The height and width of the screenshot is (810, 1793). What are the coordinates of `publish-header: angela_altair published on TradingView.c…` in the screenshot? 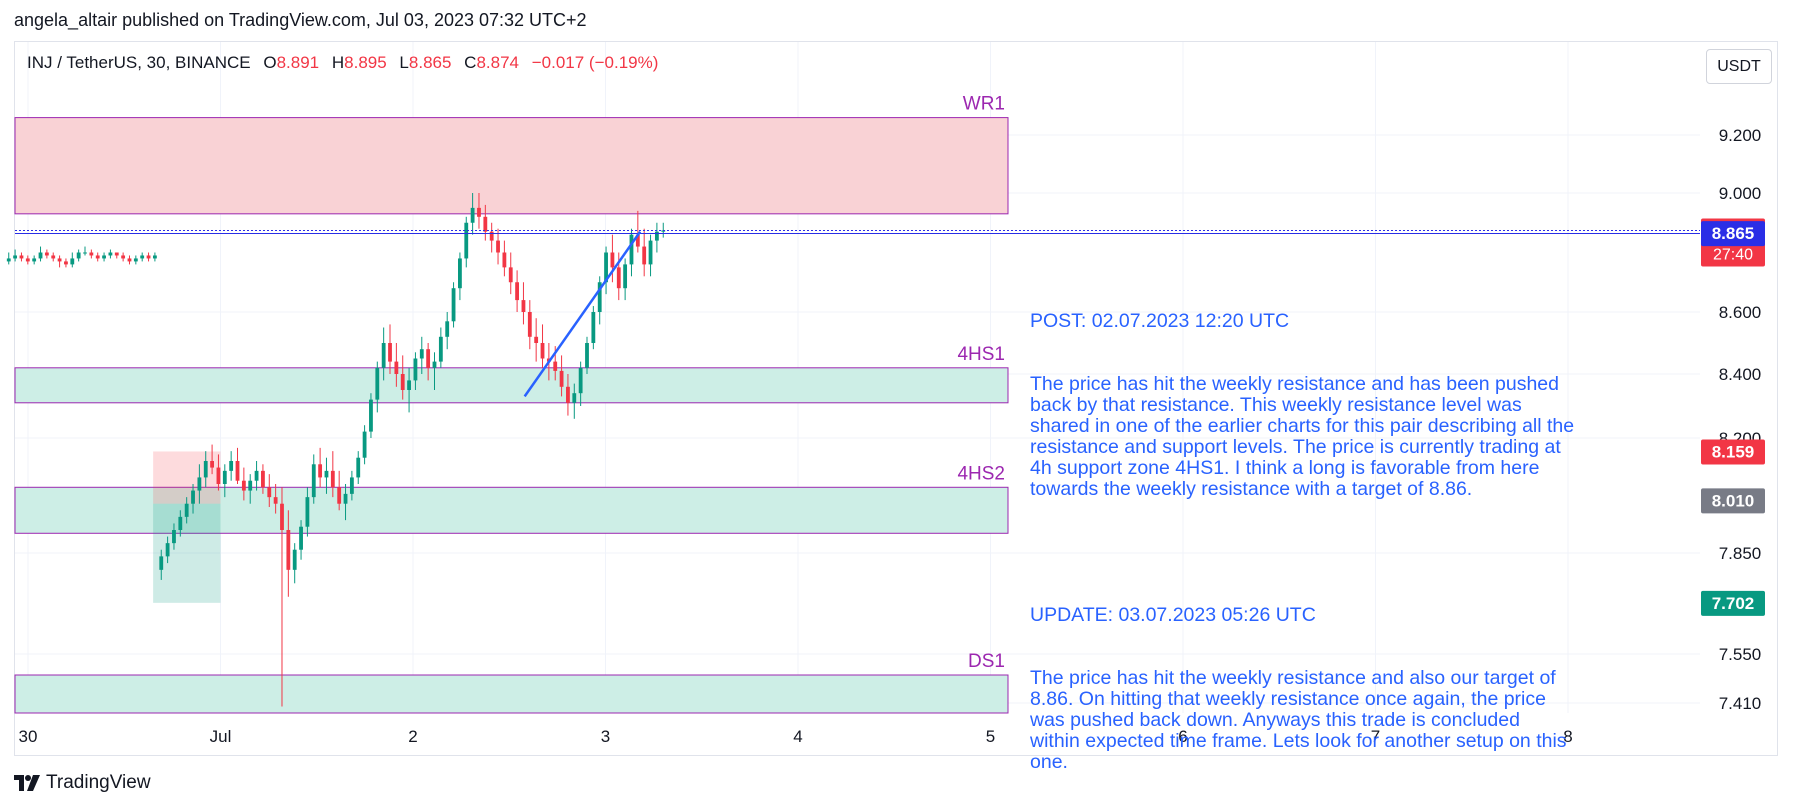 It's located at (300, 20).